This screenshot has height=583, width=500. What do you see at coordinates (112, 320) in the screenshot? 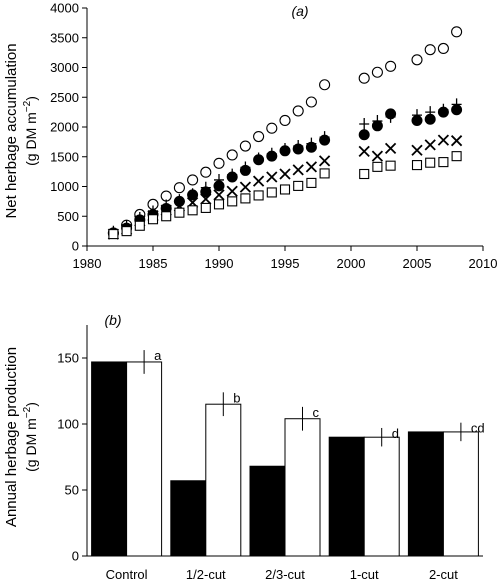
I see `panel-b-label: (b)` at bounding box center [112, 320].